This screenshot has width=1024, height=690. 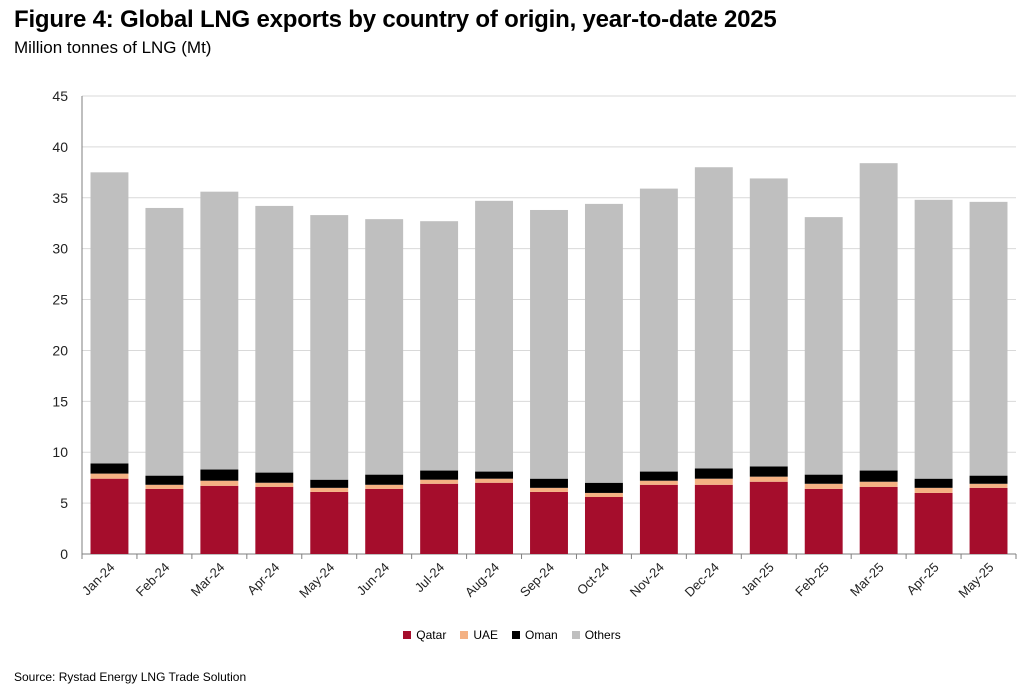 I want to click on source-note: Source: Rystad Energy LNG Trade Solution, so click(x=130, y=677).